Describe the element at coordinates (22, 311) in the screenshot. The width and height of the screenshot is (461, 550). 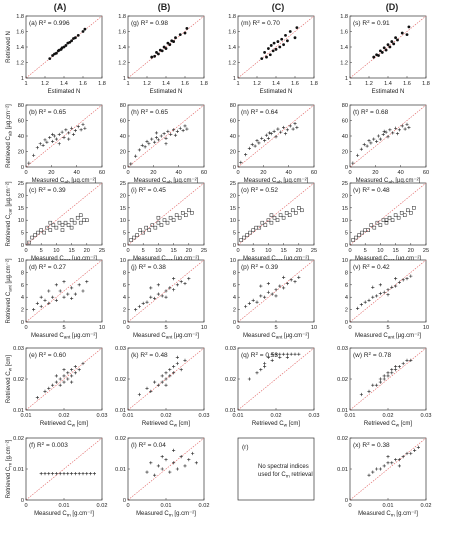
I see `y-tick-label: 2` at that location.